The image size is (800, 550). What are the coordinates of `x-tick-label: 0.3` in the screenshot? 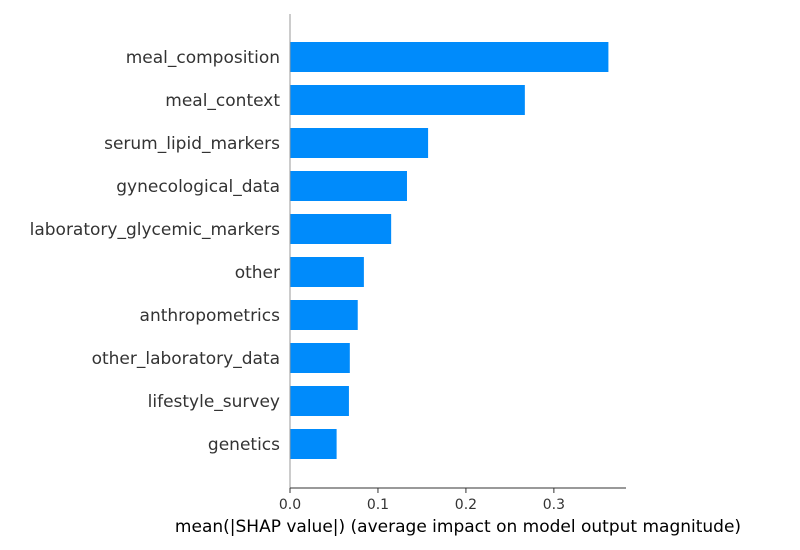 It's located at (554, 505).